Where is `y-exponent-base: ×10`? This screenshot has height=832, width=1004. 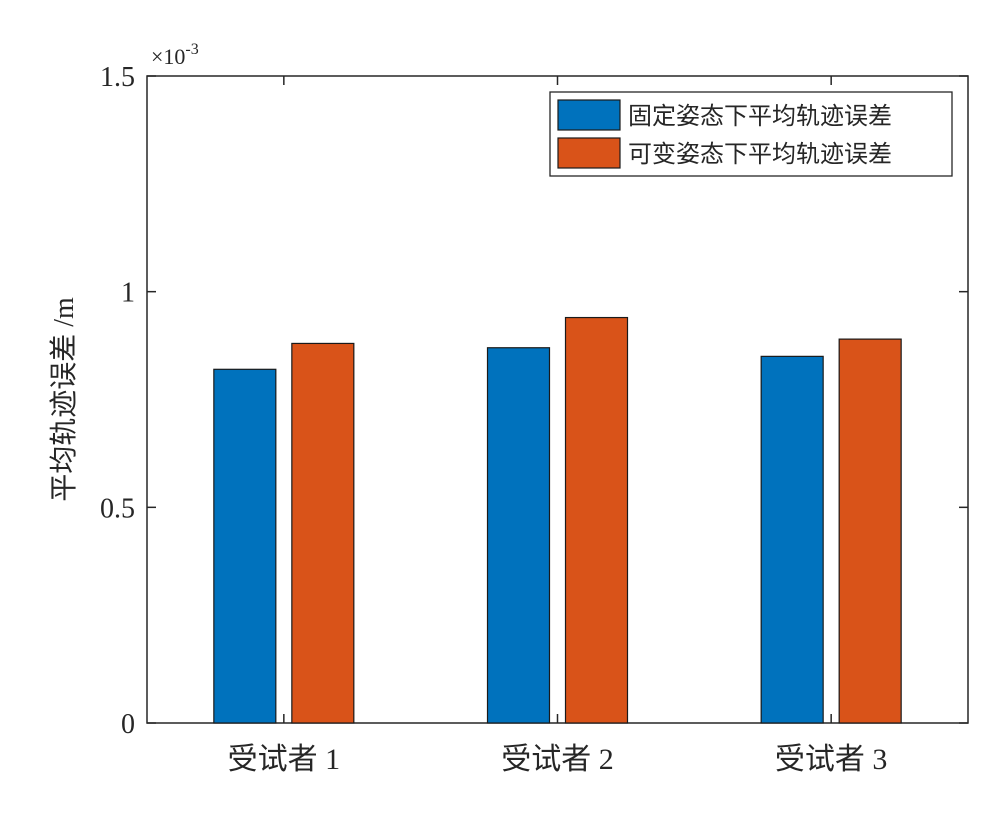 y-exponent-base: ×10 is located at coordinates (168, 56).